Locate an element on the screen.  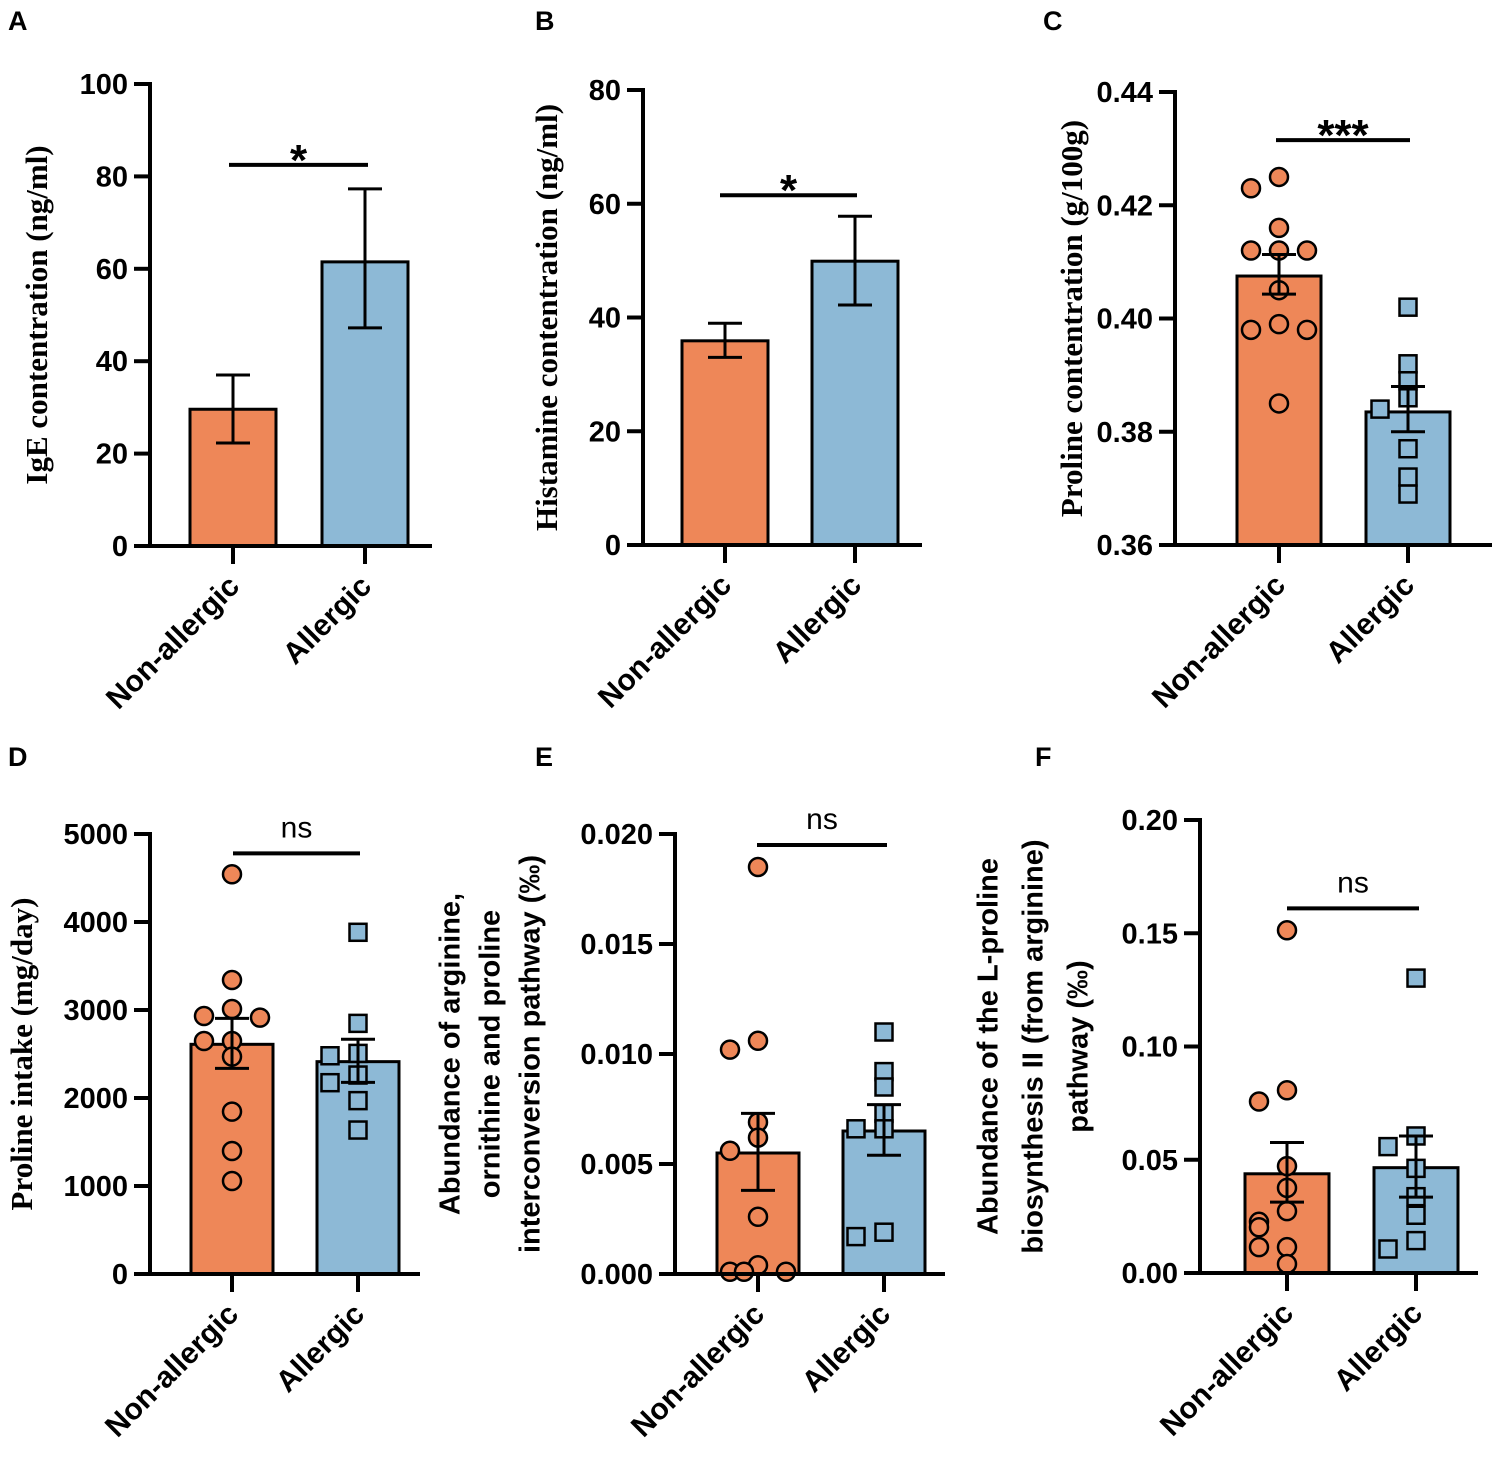
panel-letter: A is located at coordinates (18, 21).